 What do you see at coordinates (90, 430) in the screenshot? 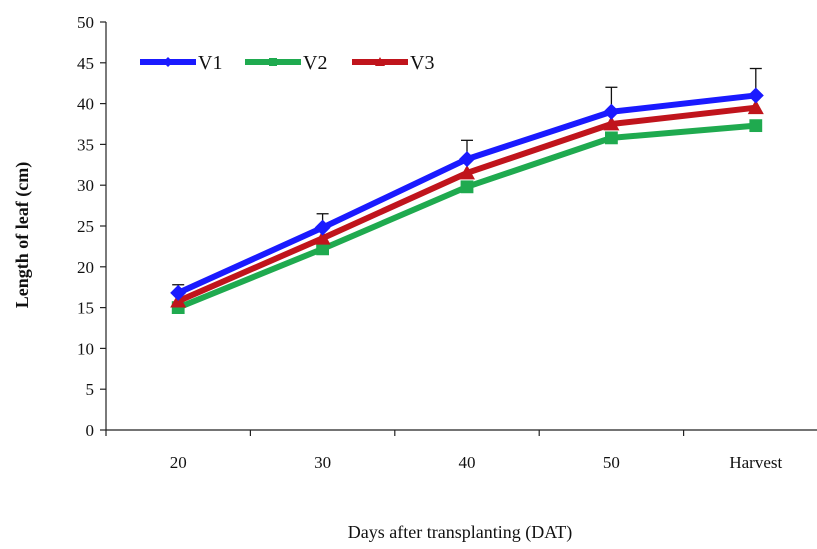
I see `y-tick-label: 0` at bounding box center [90, 430].